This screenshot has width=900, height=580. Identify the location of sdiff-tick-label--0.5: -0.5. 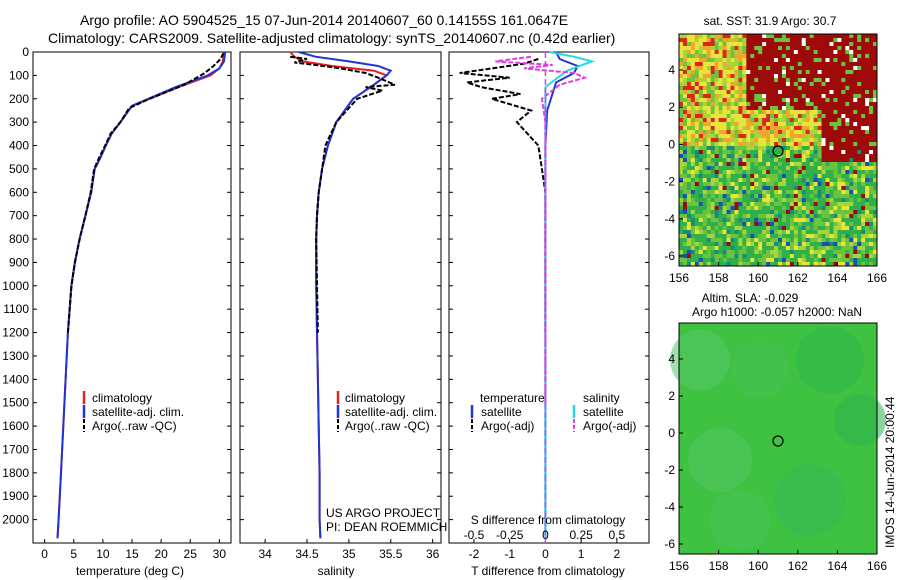
(474, 535).